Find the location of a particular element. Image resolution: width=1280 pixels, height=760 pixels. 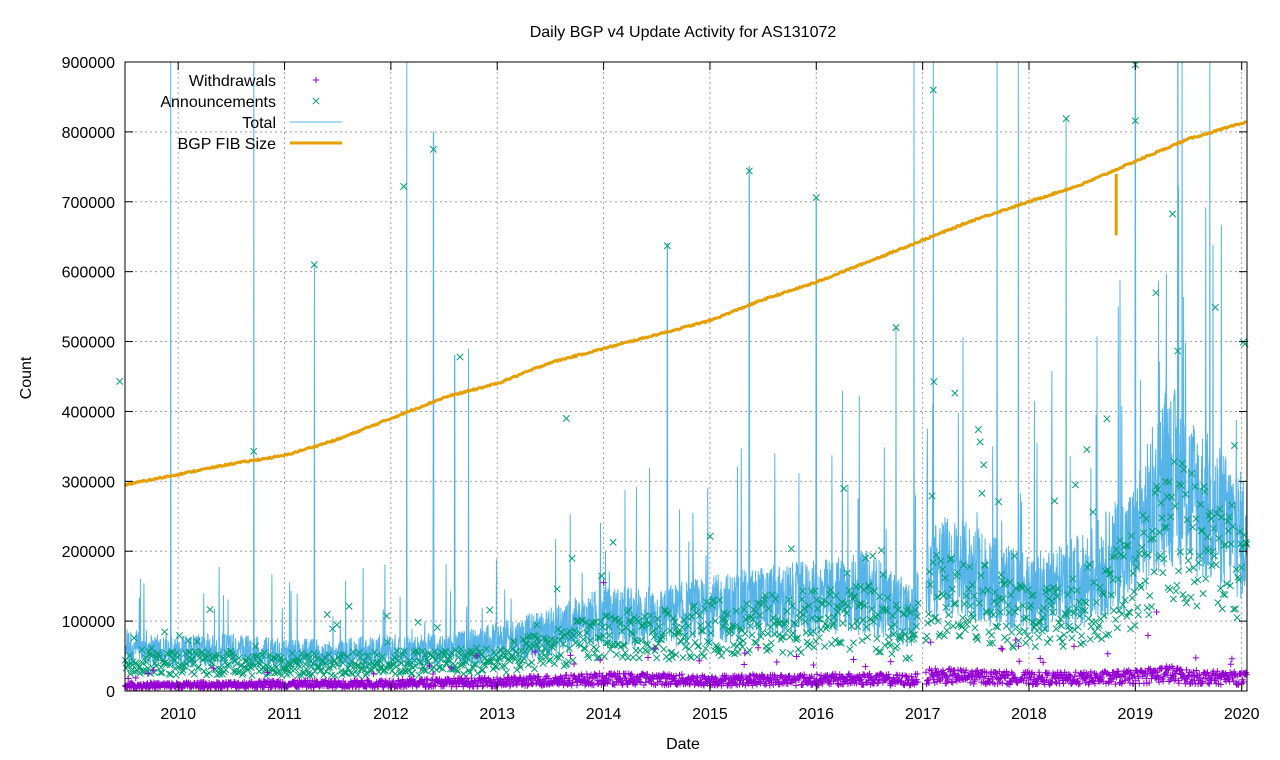

y-tick-label: 100000 is located at coordinates (88, 622).